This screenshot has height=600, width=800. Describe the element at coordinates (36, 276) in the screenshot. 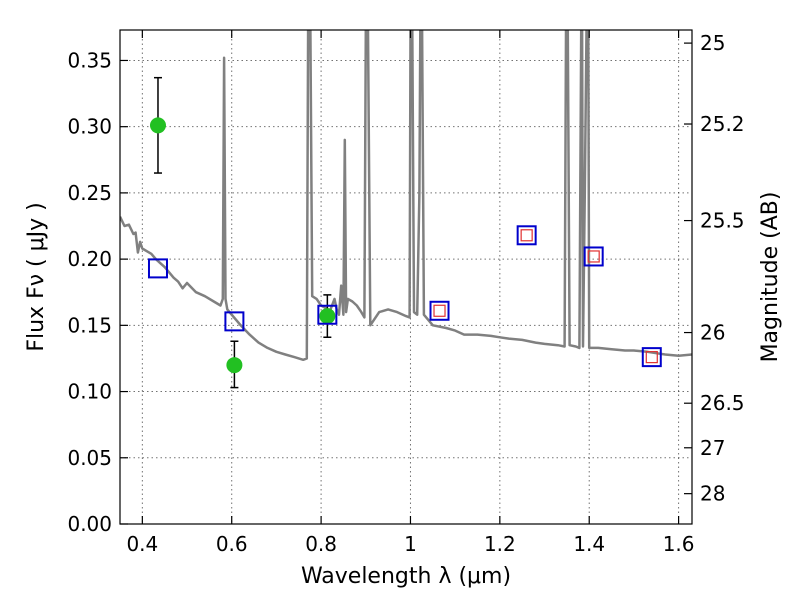

I see `y-axis-title: Flux Fν ( μJy )` at that location.